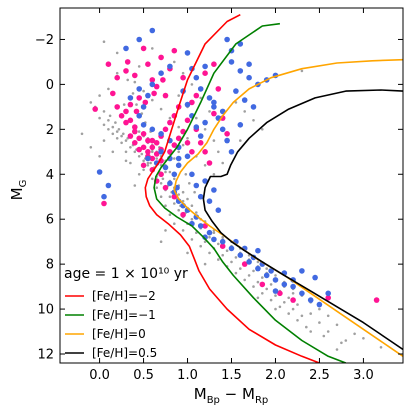 The image size is (407, 407). Describe the element at coordinates (124, 353) in the screenshot. I see `legend-label: [Fe/H]=0.5` at that location.